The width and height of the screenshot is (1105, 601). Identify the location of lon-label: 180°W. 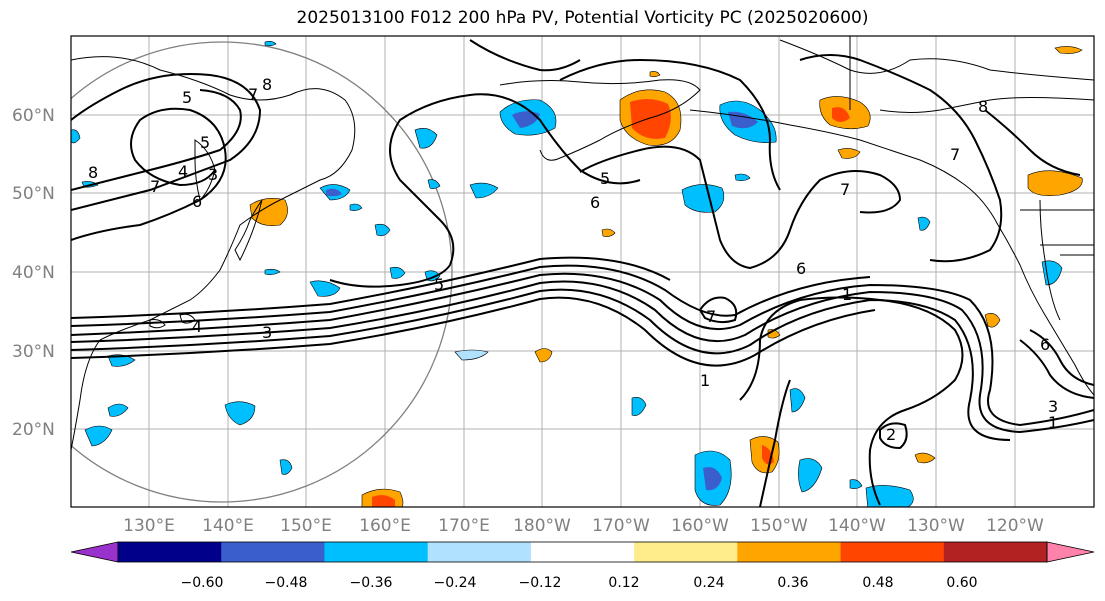
(542, 526).